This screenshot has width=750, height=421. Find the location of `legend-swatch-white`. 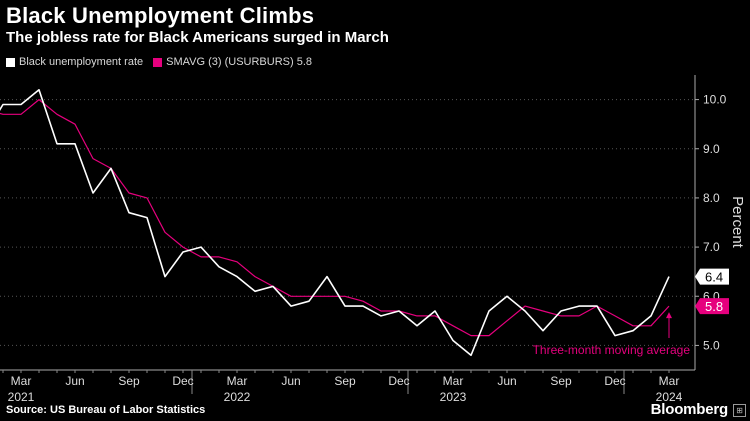

legend-swatch-white is located at coordinates (10, 62).